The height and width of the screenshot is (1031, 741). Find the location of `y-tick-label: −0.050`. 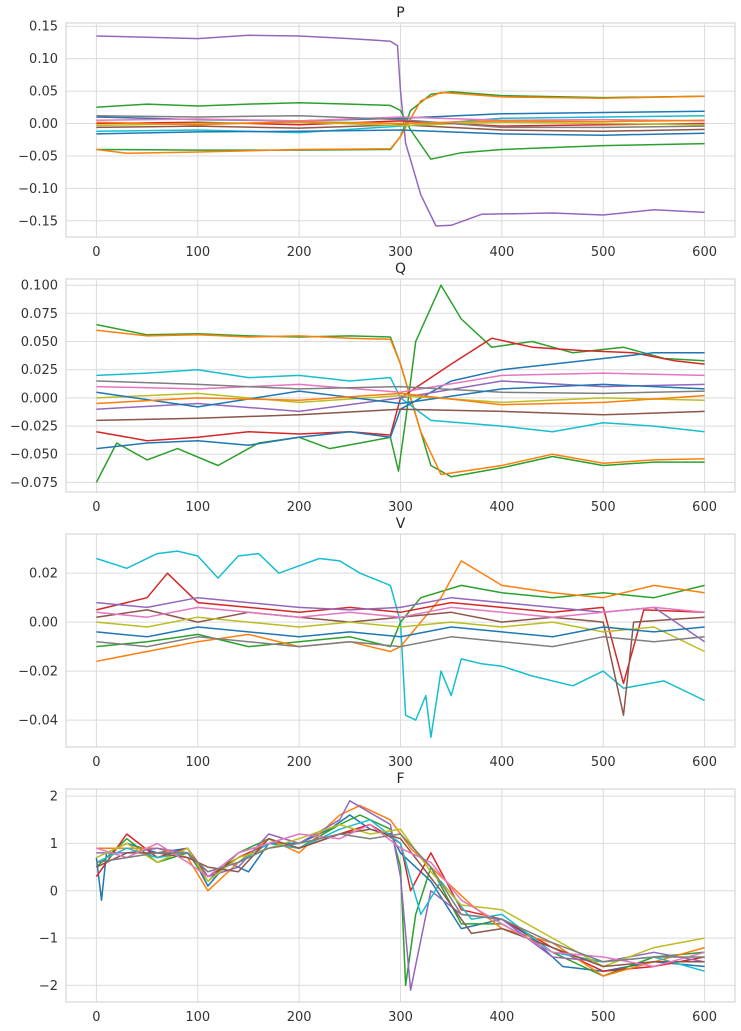

y-tick-label: −0.050 is located at coordinates (34, 455).